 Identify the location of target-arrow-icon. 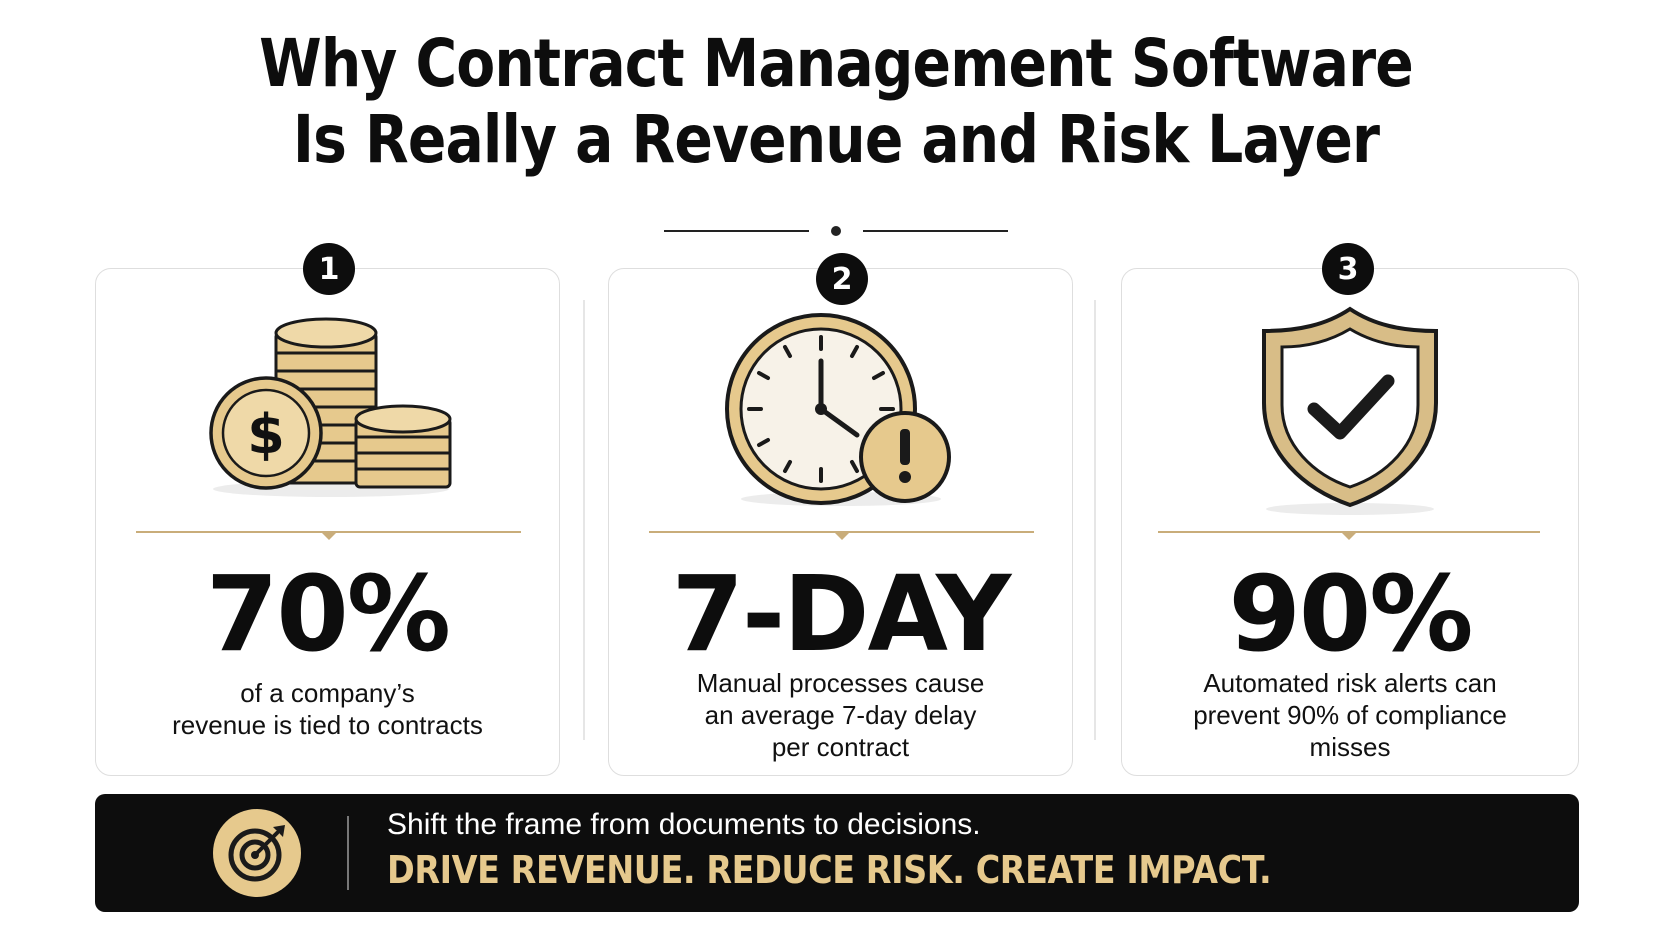
(257, 853).